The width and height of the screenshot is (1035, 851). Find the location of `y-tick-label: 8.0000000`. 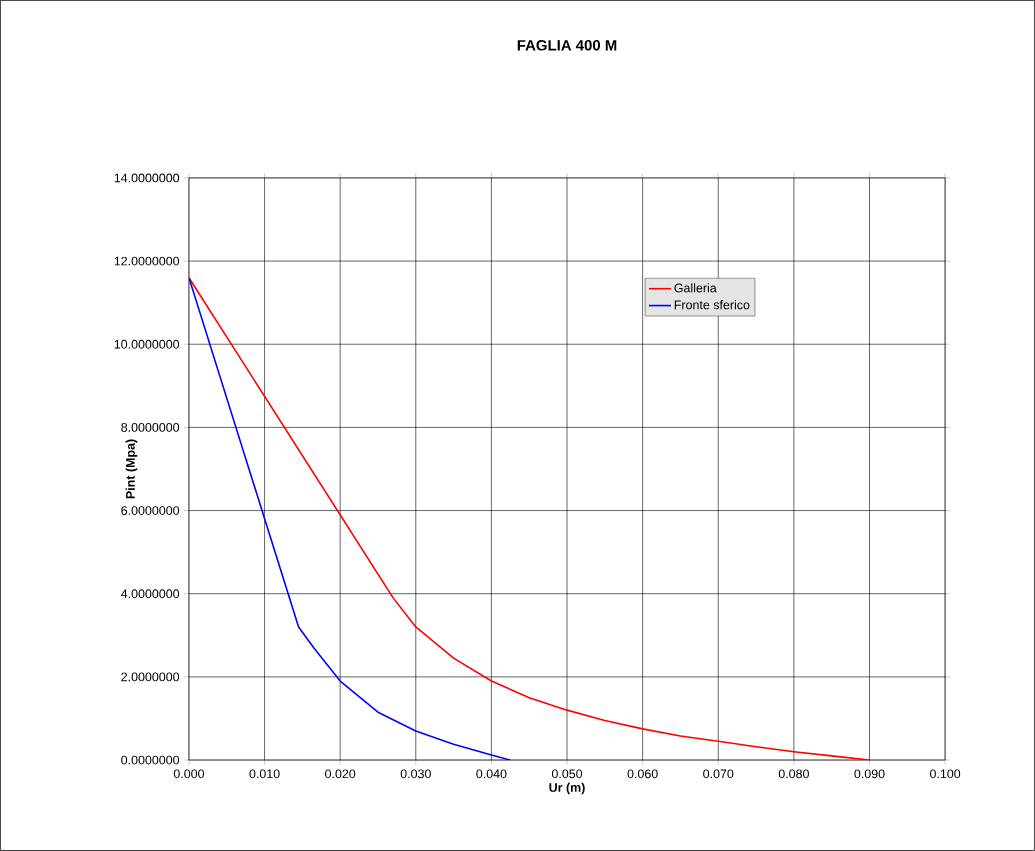

y-tick-label: 8.0000000 is located at coordinates (150, 427).